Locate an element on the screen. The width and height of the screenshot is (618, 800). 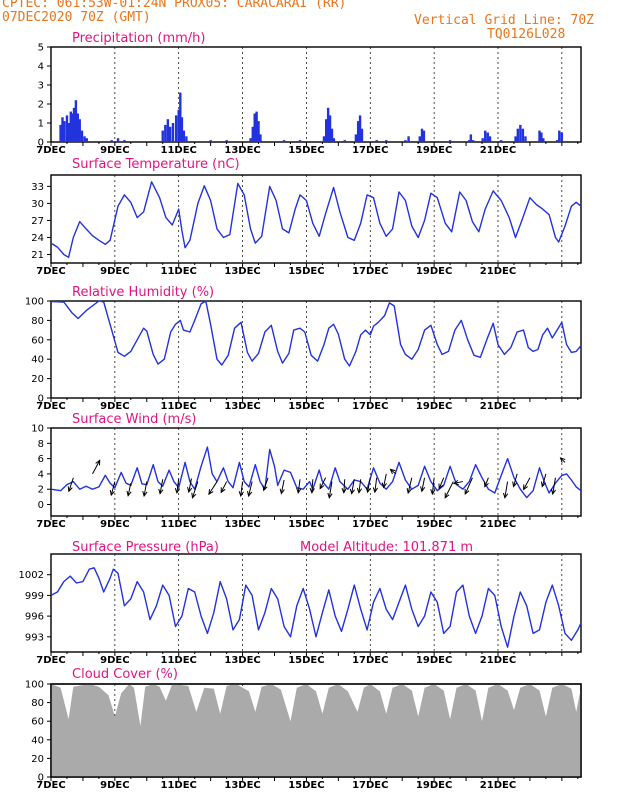
y-tick-label: 20 is located at coordinates (37, 379).